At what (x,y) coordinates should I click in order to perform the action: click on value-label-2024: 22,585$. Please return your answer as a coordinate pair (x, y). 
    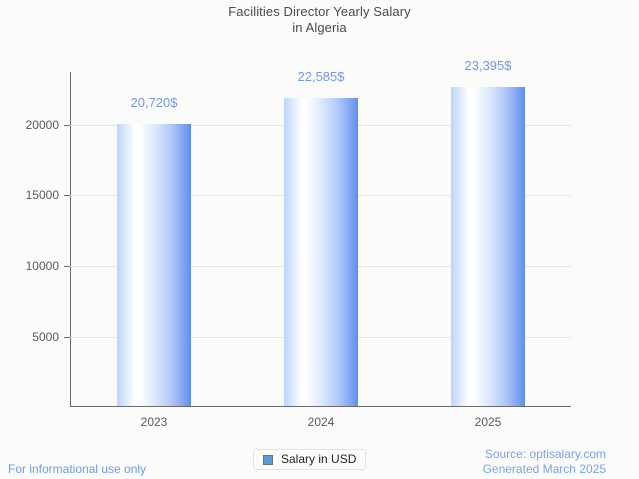
    Looking at the image, I should click on (321, 76).